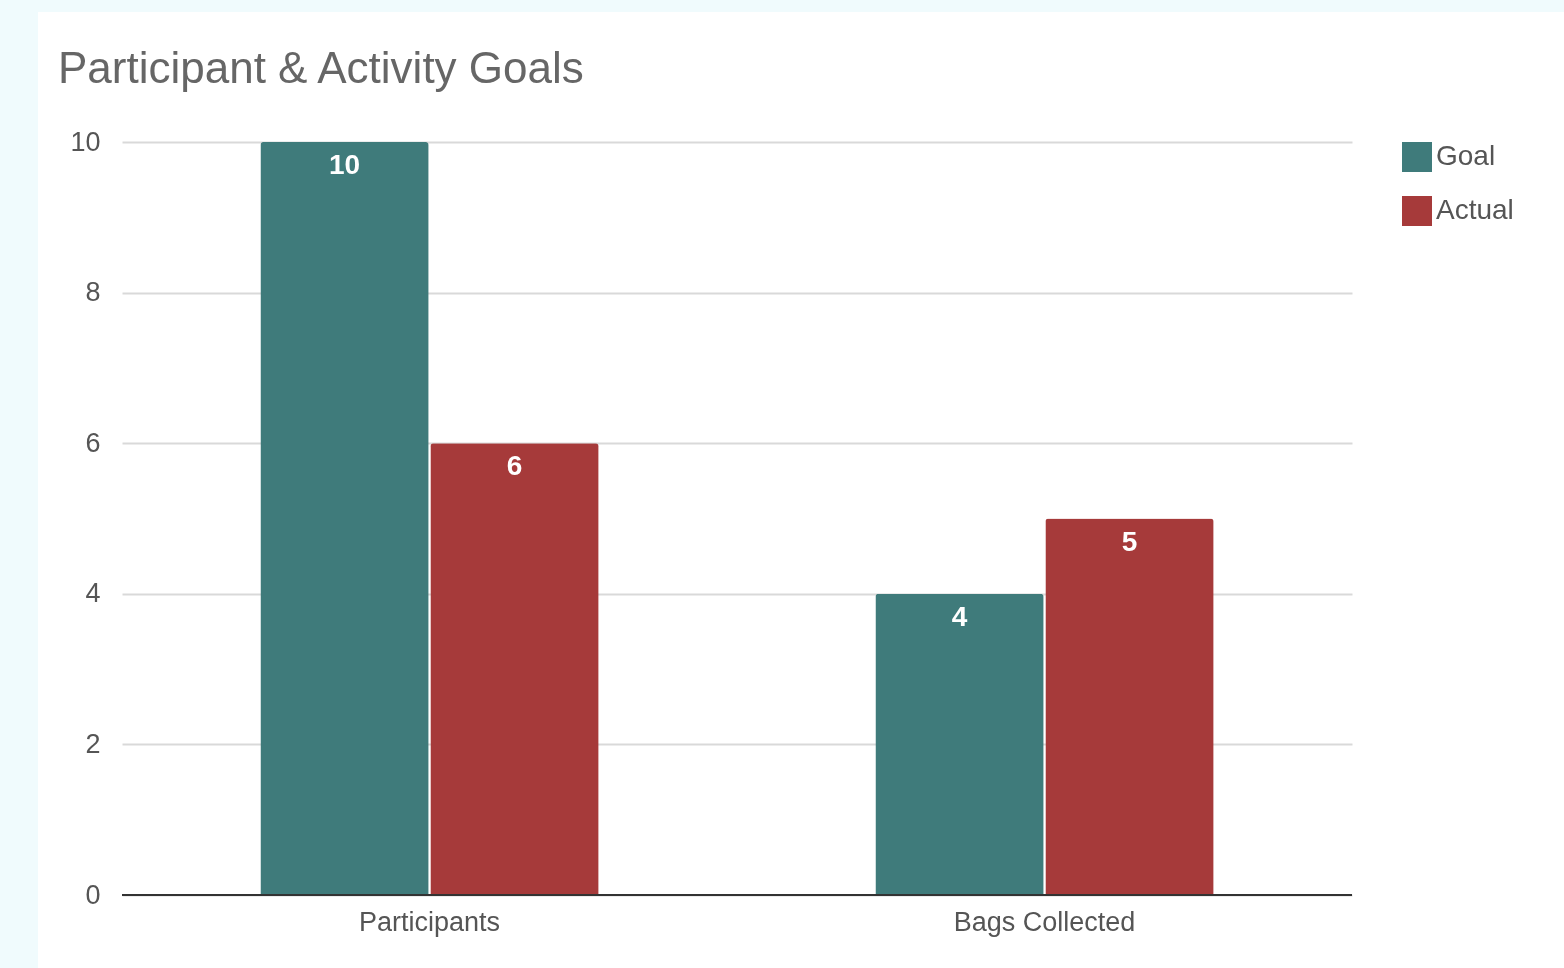  I want to click on legend-label: Goal, so click(1466, 155).